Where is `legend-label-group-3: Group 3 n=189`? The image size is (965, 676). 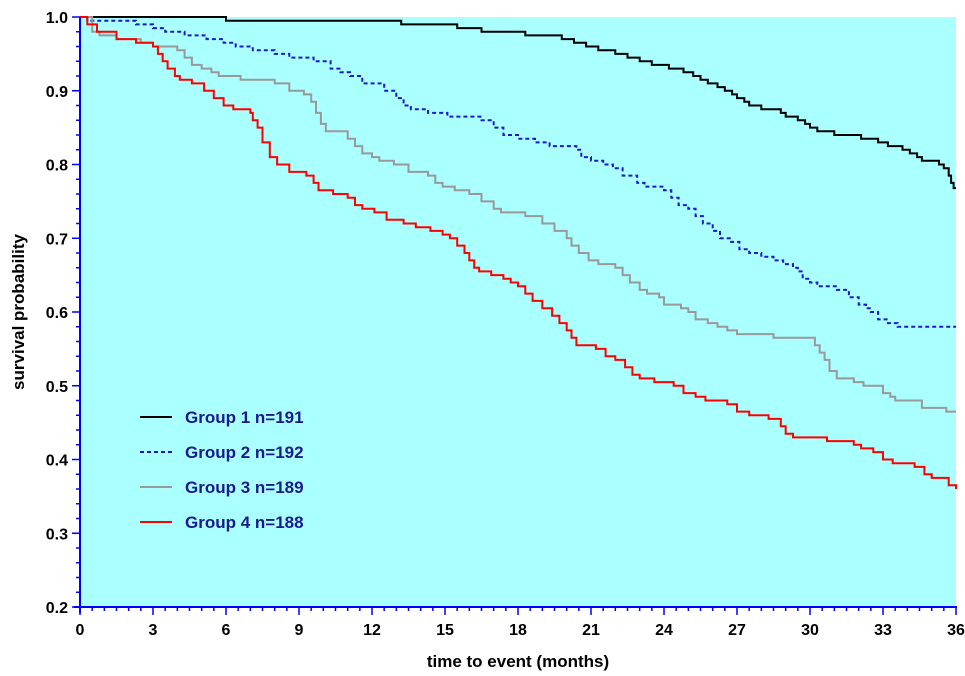 legend-label-group-3: Group 3 n=189 is located at coordinates (244, 487).